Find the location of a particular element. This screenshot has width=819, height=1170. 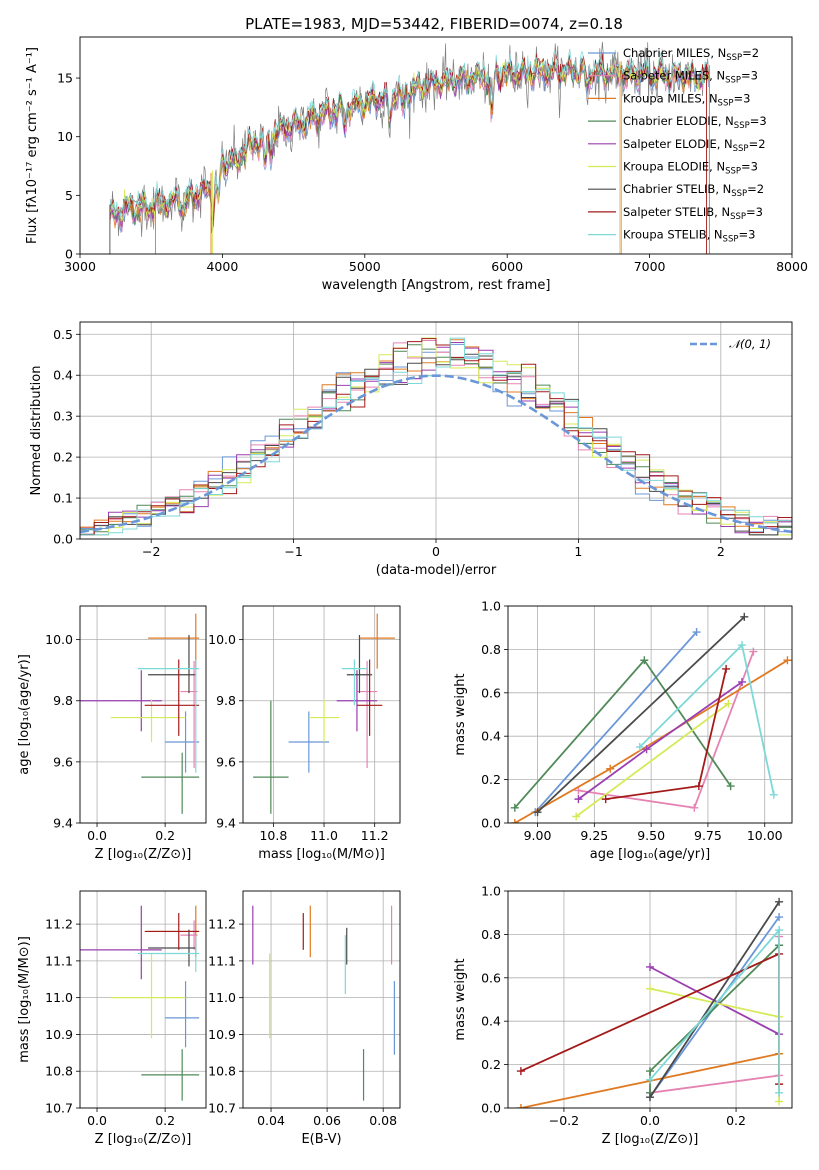

spectrum-xtick-label-1: 4000 is located at coordinates (222, 266).